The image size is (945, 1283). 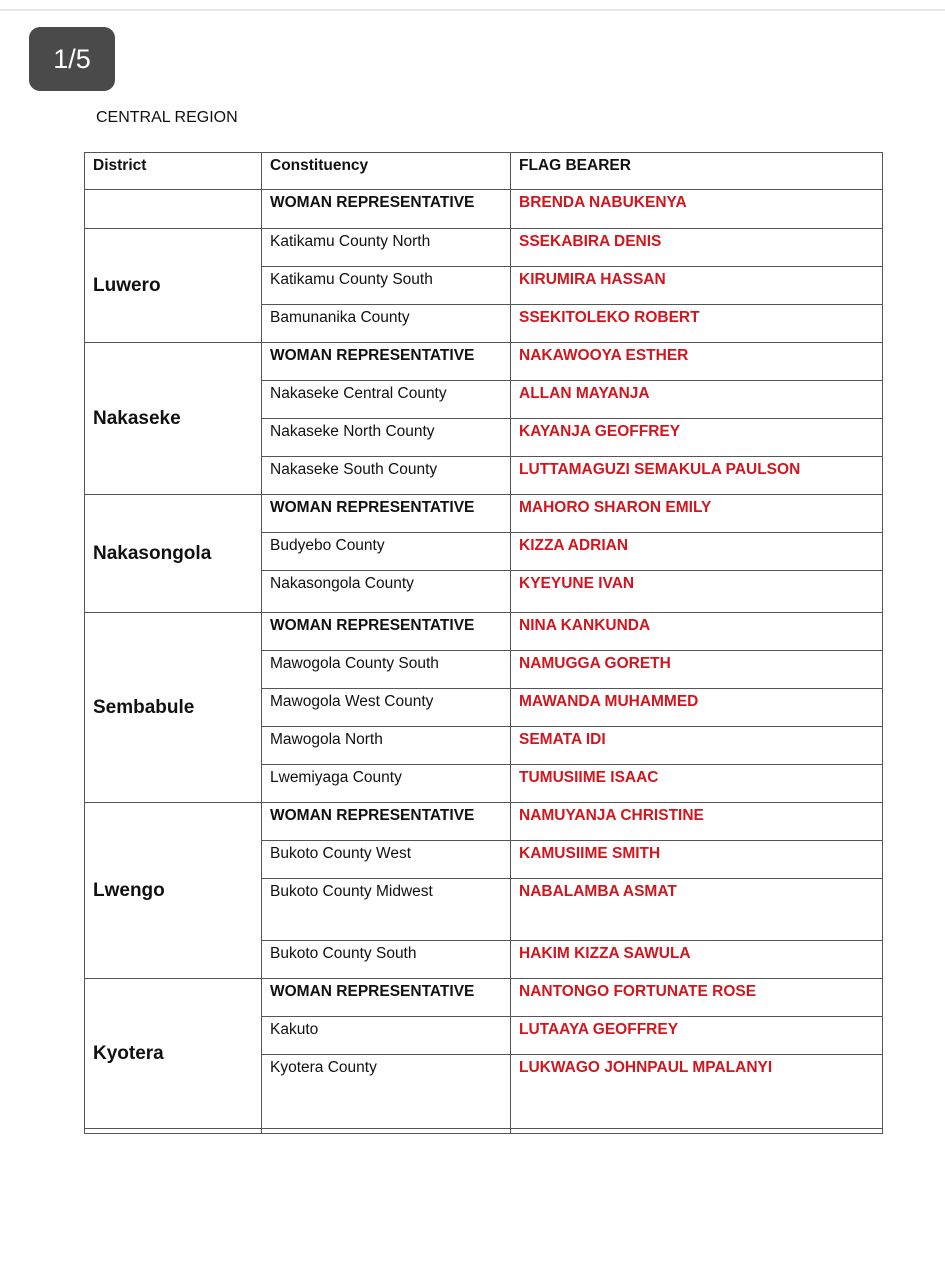 I want to click on flag-bearer-cell: KIZZA ADRIAN, so click(x=696, y=551).